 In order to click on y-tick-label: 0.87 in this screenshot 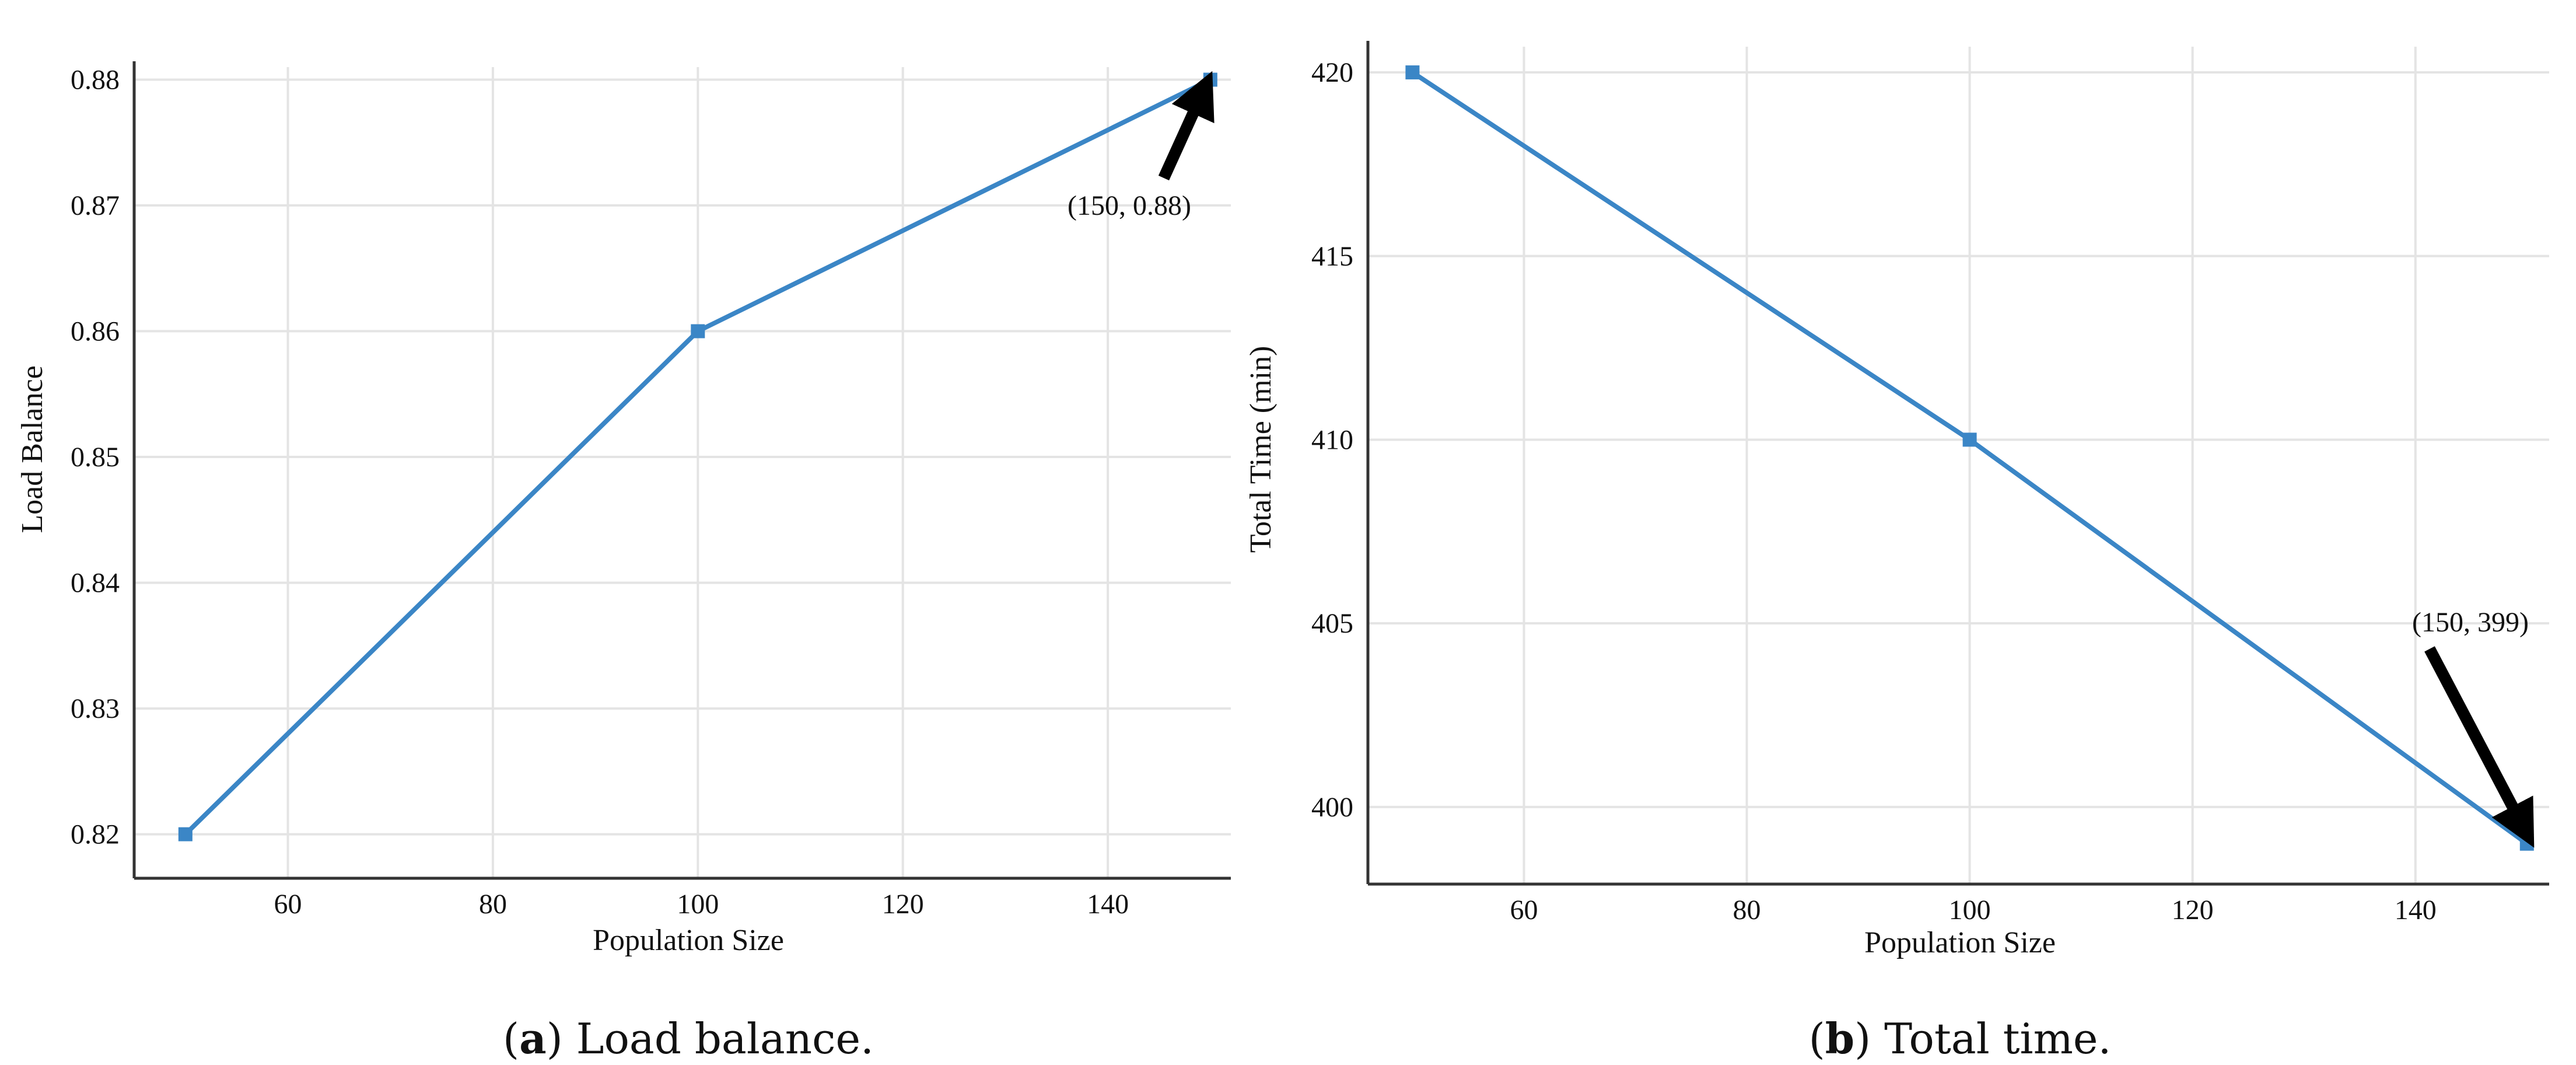, I will do `click(95, 206)`.